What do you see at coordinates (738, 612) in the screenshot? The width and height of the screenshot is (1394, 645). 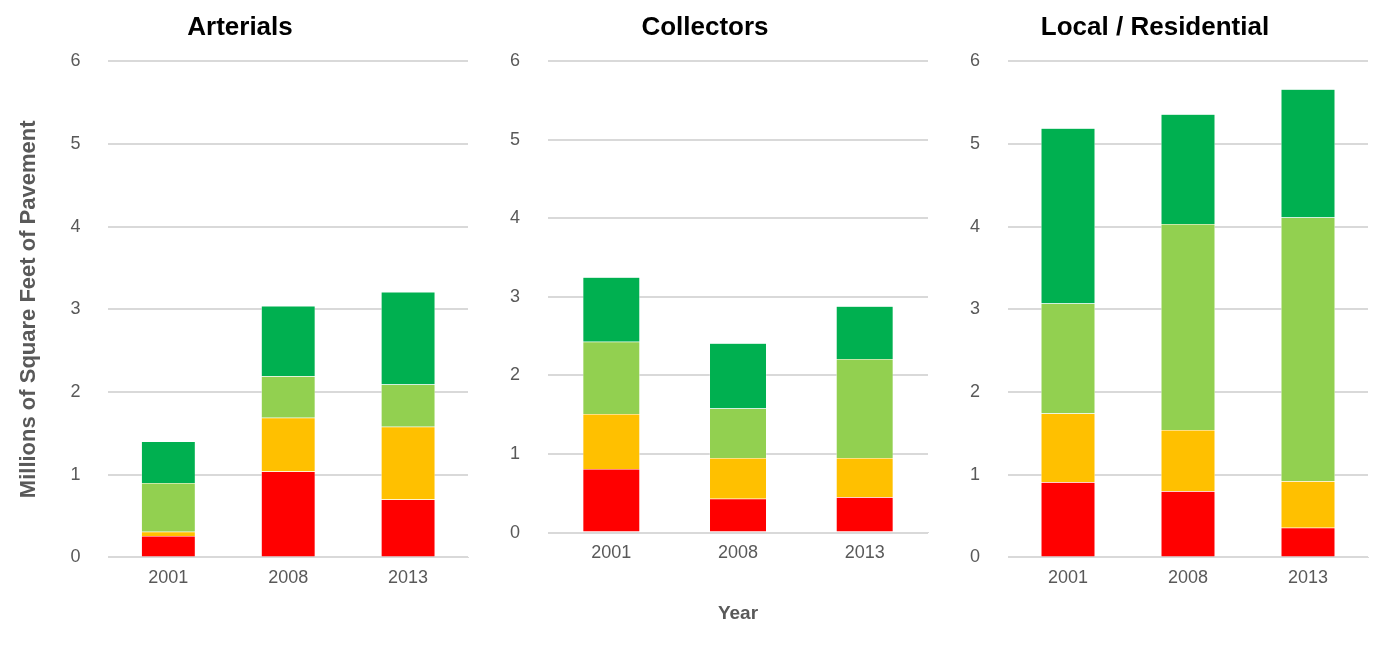 I see `x-axis-title: Year` at bounding box center [738, 612].